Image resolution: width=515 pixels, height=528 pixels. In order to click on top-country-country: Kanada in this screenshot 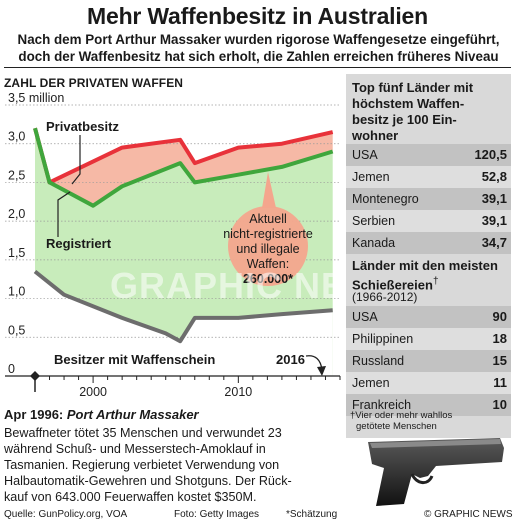, I will do `click(374, 243)`.